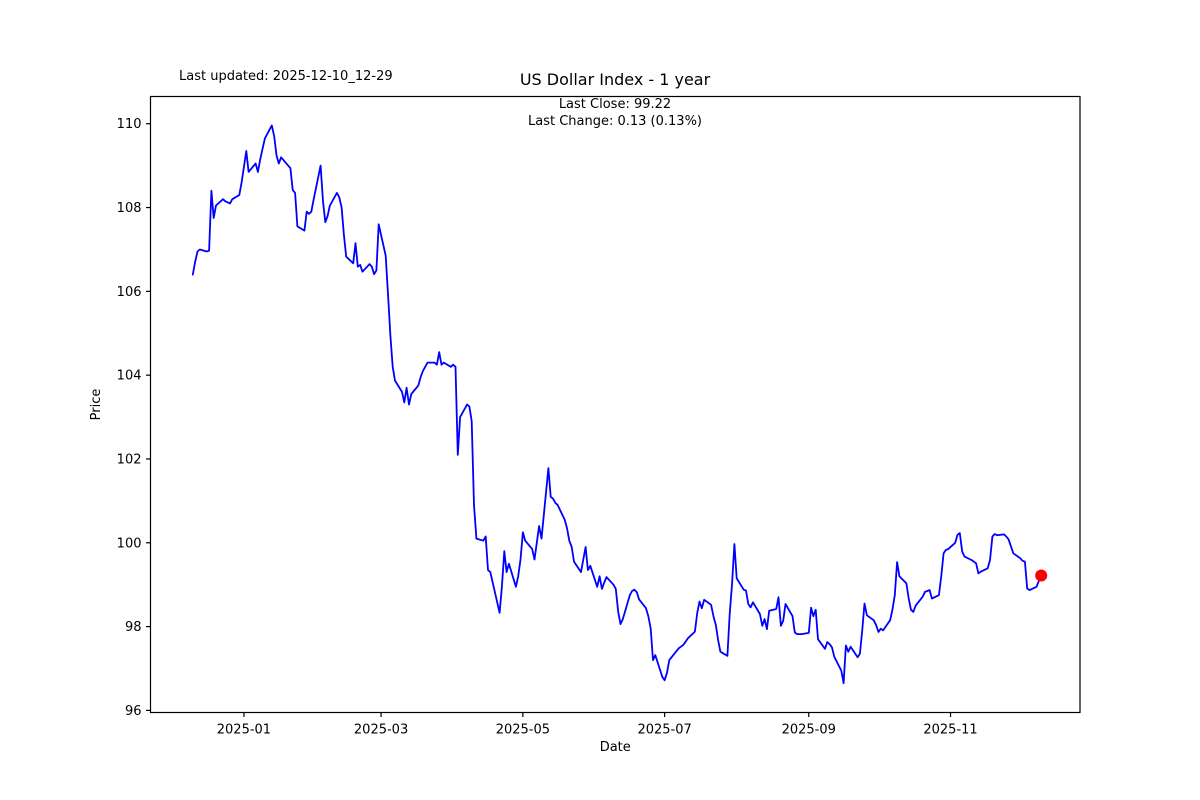  I want to click on last-updated-text: Last updated: 2025-12-10_12-29, so click(286, 76).